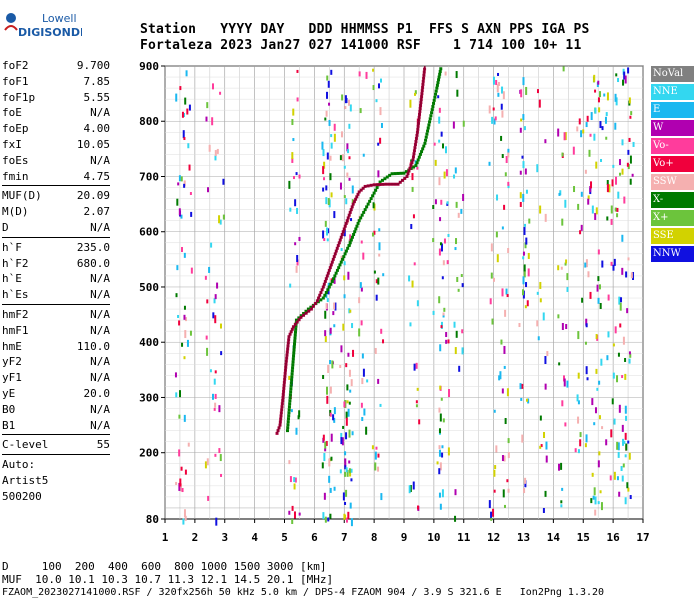 This screenshot has width=700, height=600. I want to click on param-label: fxI, so click(12, 144).